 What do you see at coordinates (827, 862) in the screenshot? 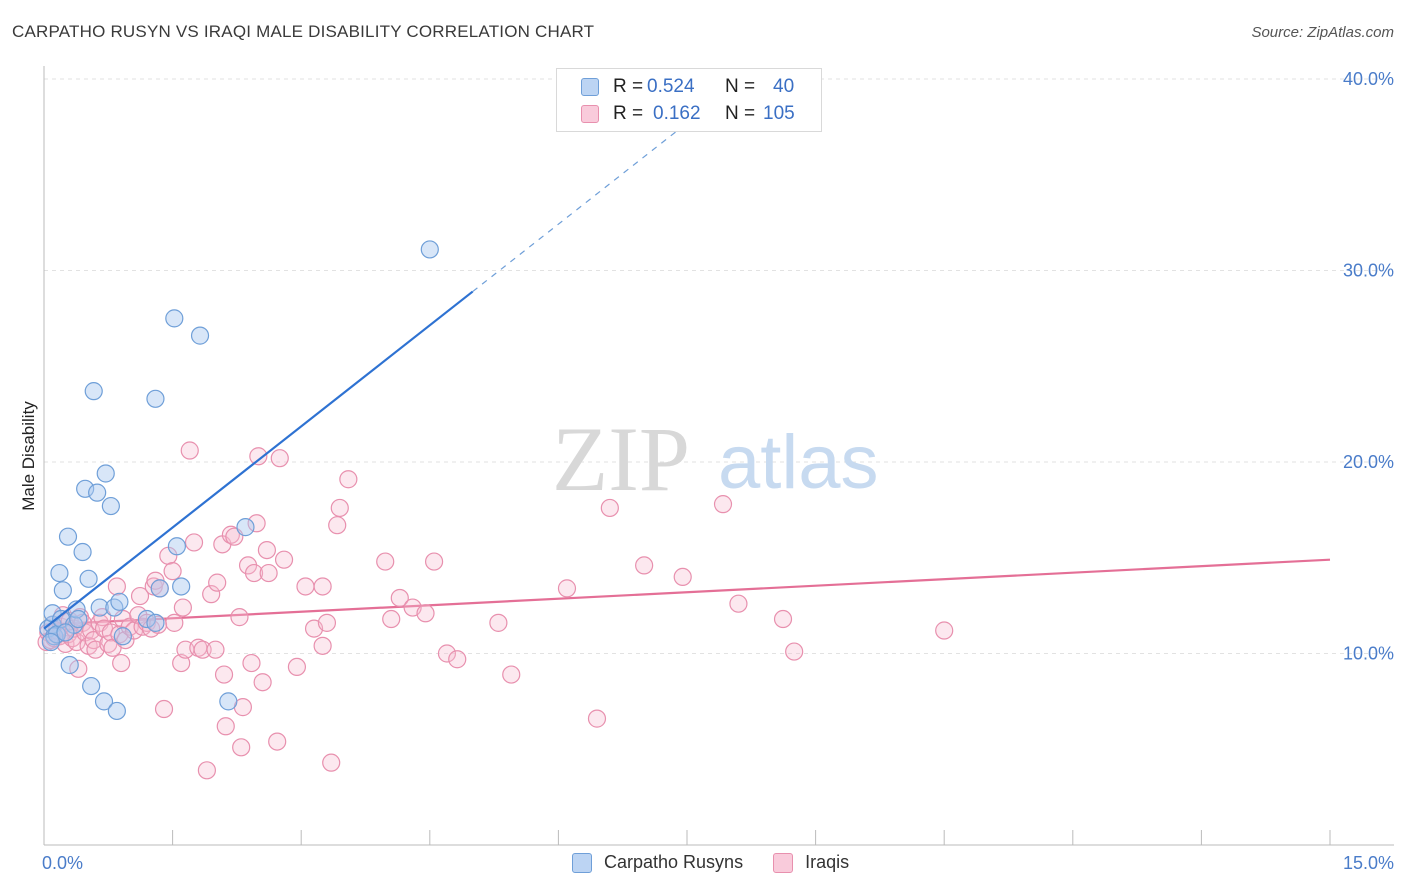
I see `legend-label: Iraqis` at bounding box center [827, 862].